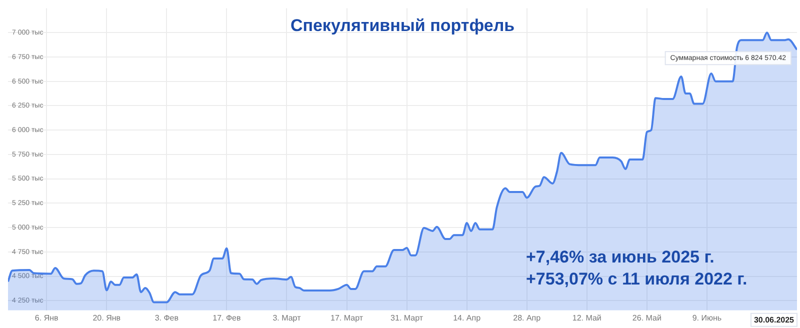 The image size is (800, 328). Describe the element at coordinates (106, 317) in the screenshot. I see `x-tick-label: 20. Янв` at that location.